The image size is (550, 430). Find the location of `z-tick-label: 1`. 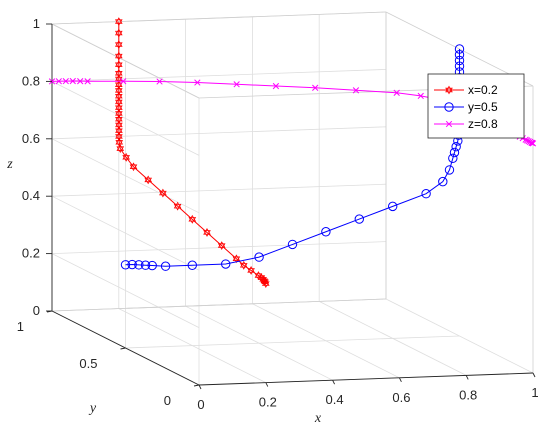

z-tick-label: 1 is located at coordinates (36, 23).